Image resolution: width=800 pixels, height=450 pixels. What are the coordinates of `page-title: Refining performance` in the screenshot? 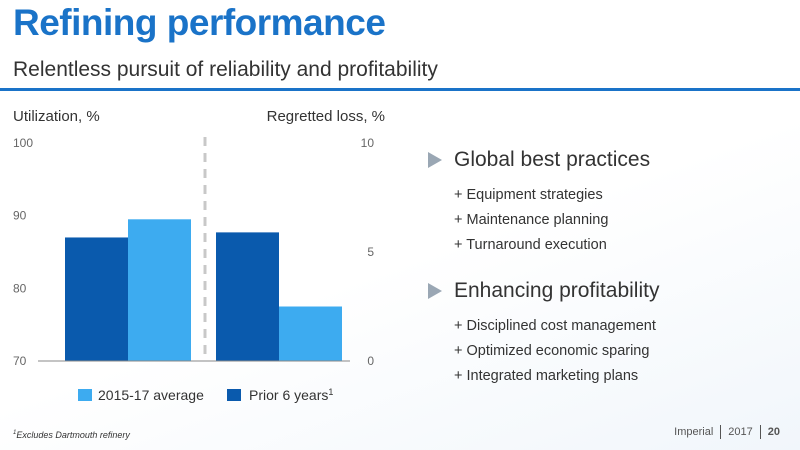 It's located at (199, 22).